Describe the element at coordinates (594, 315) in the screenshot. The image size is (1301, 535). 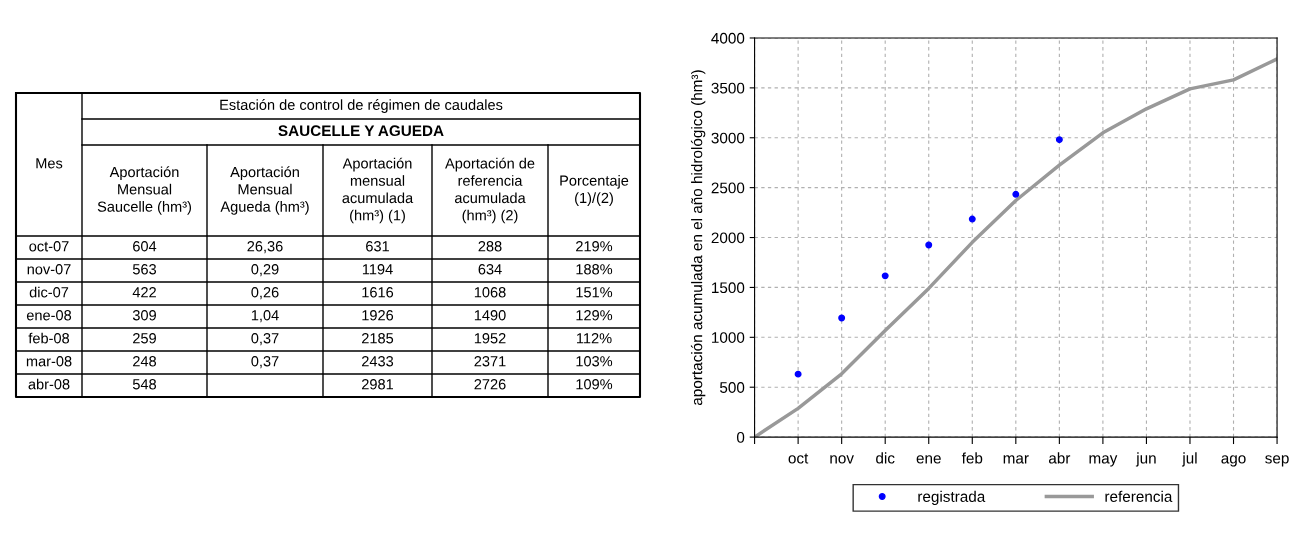
I see `text: 129%` at that location.